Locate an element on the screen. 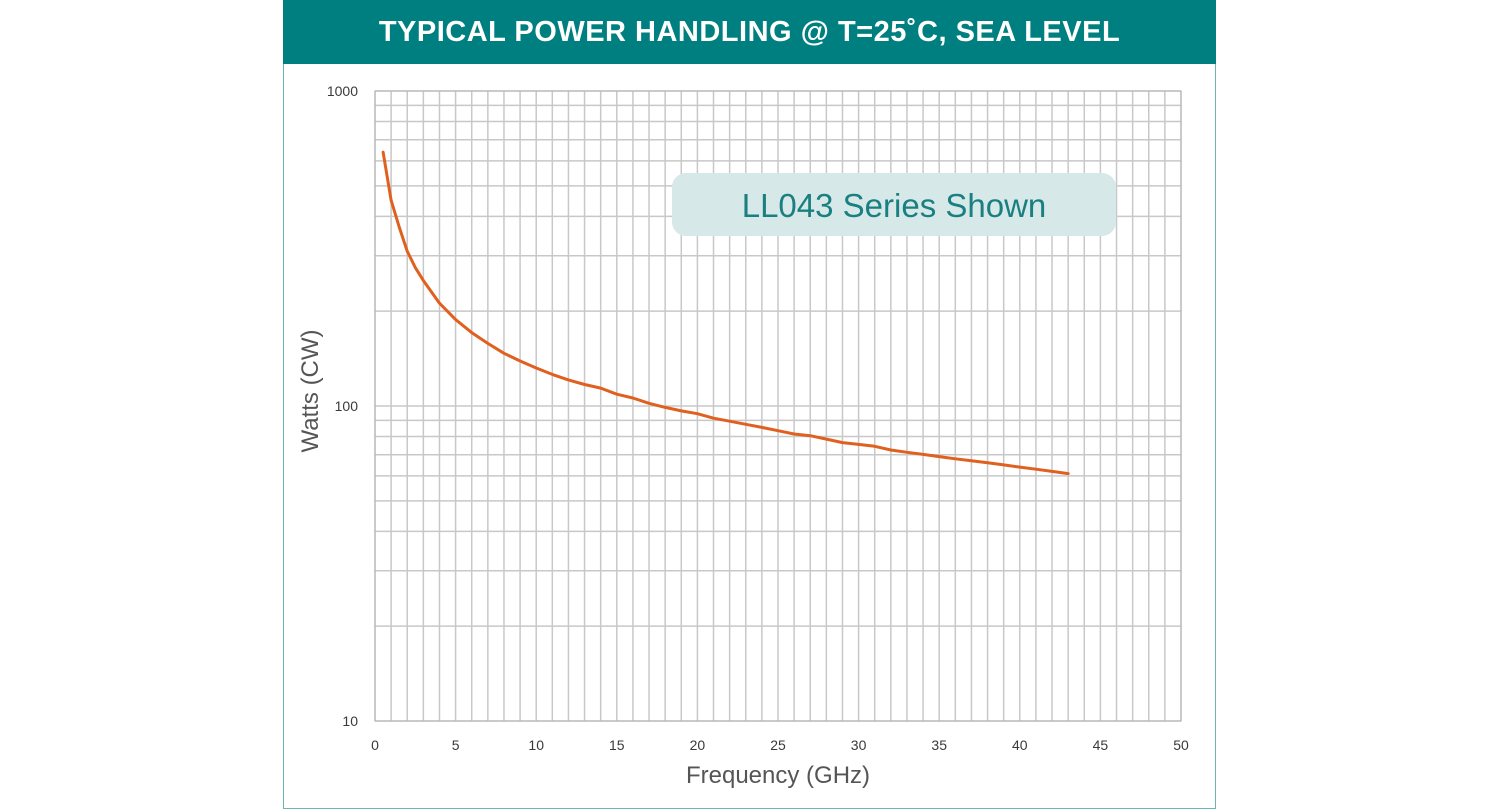  y-tick-label: 10 is located at coordinates (350, 721).